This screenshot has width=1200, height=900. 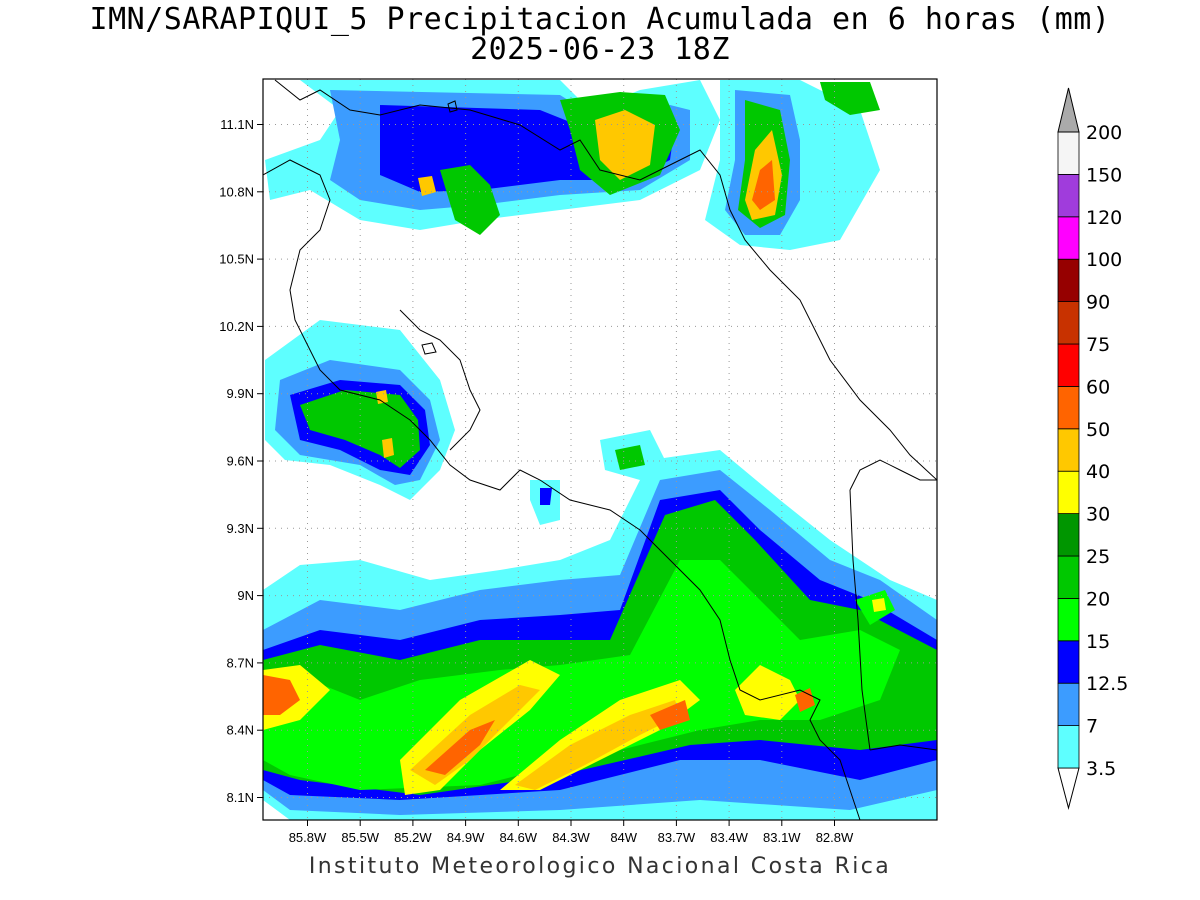 I want to click on lon-tick-label: 84.6W, so click(x=519, y=837).